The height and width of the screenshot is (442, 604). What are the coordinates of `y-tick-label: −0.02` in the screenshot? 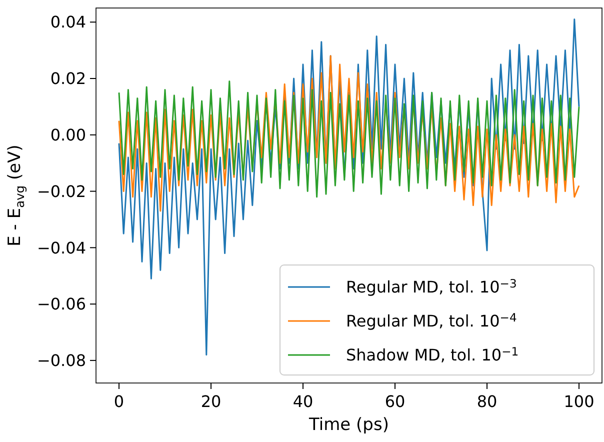 It's located at (61, 191).